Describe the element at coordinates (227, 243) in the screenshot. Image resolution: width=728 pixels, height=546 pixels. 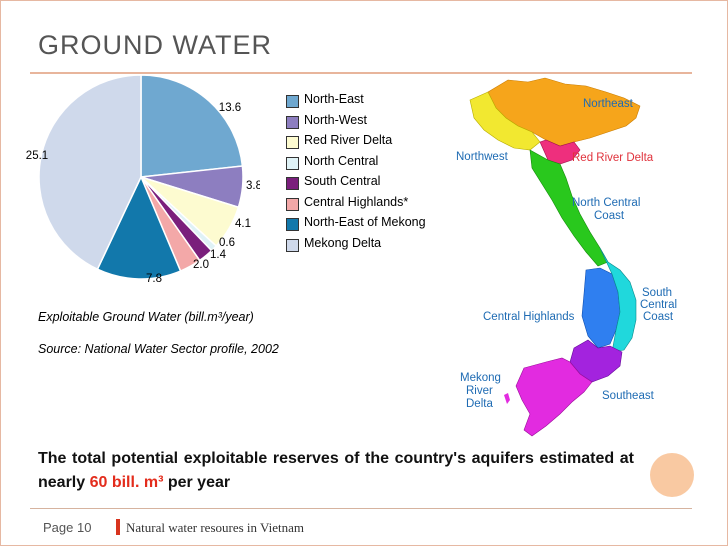
I see `pie-data-label: 0.6` at that location.